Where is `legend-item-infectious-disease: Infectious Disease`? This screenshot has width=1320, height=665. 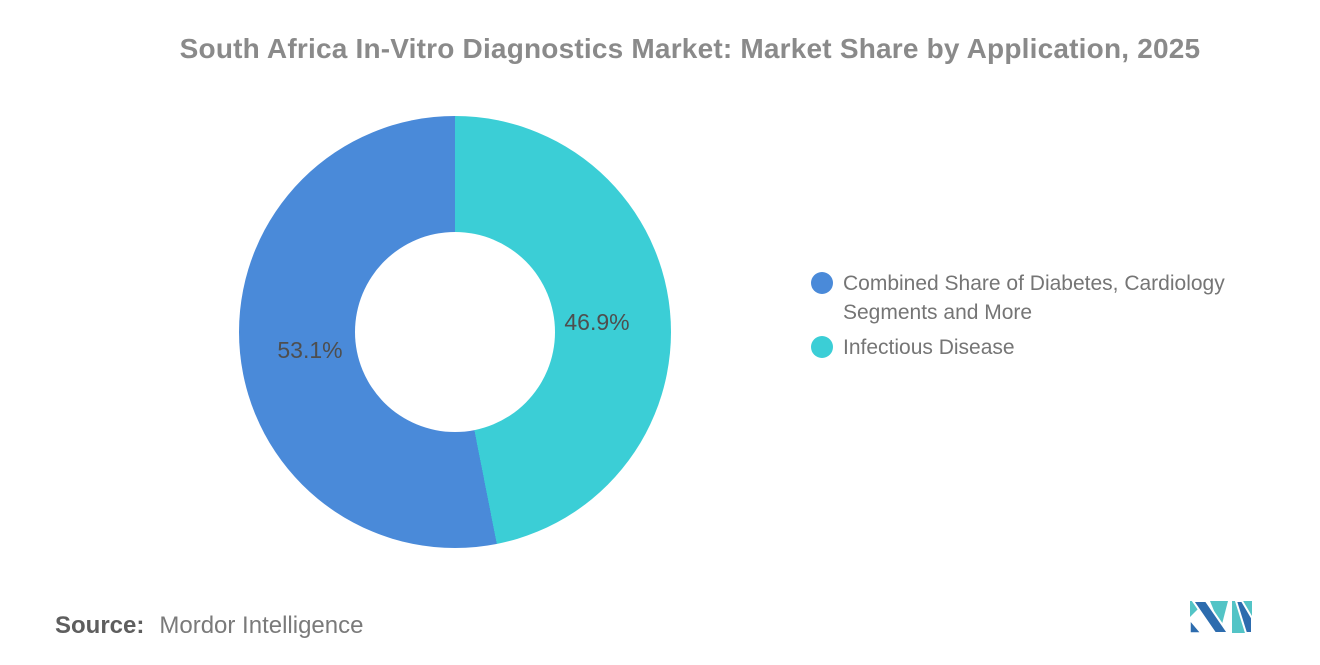
legend-item-infectious-disease: Infectious Disease is located at coordinates (1041, 347).